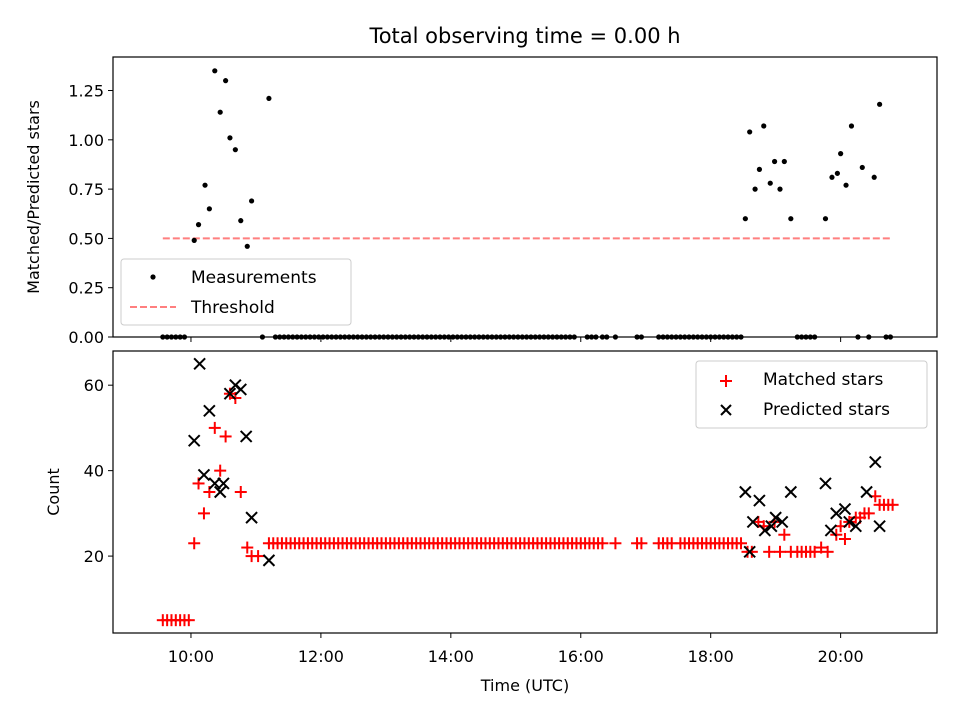 Image resolution: width=960 pixels, height=720 pixels. Describe the element at coordinates (524, 36) in the screenshot. I see `top-chart-title: Total observing time = 0.00 h` at that location.